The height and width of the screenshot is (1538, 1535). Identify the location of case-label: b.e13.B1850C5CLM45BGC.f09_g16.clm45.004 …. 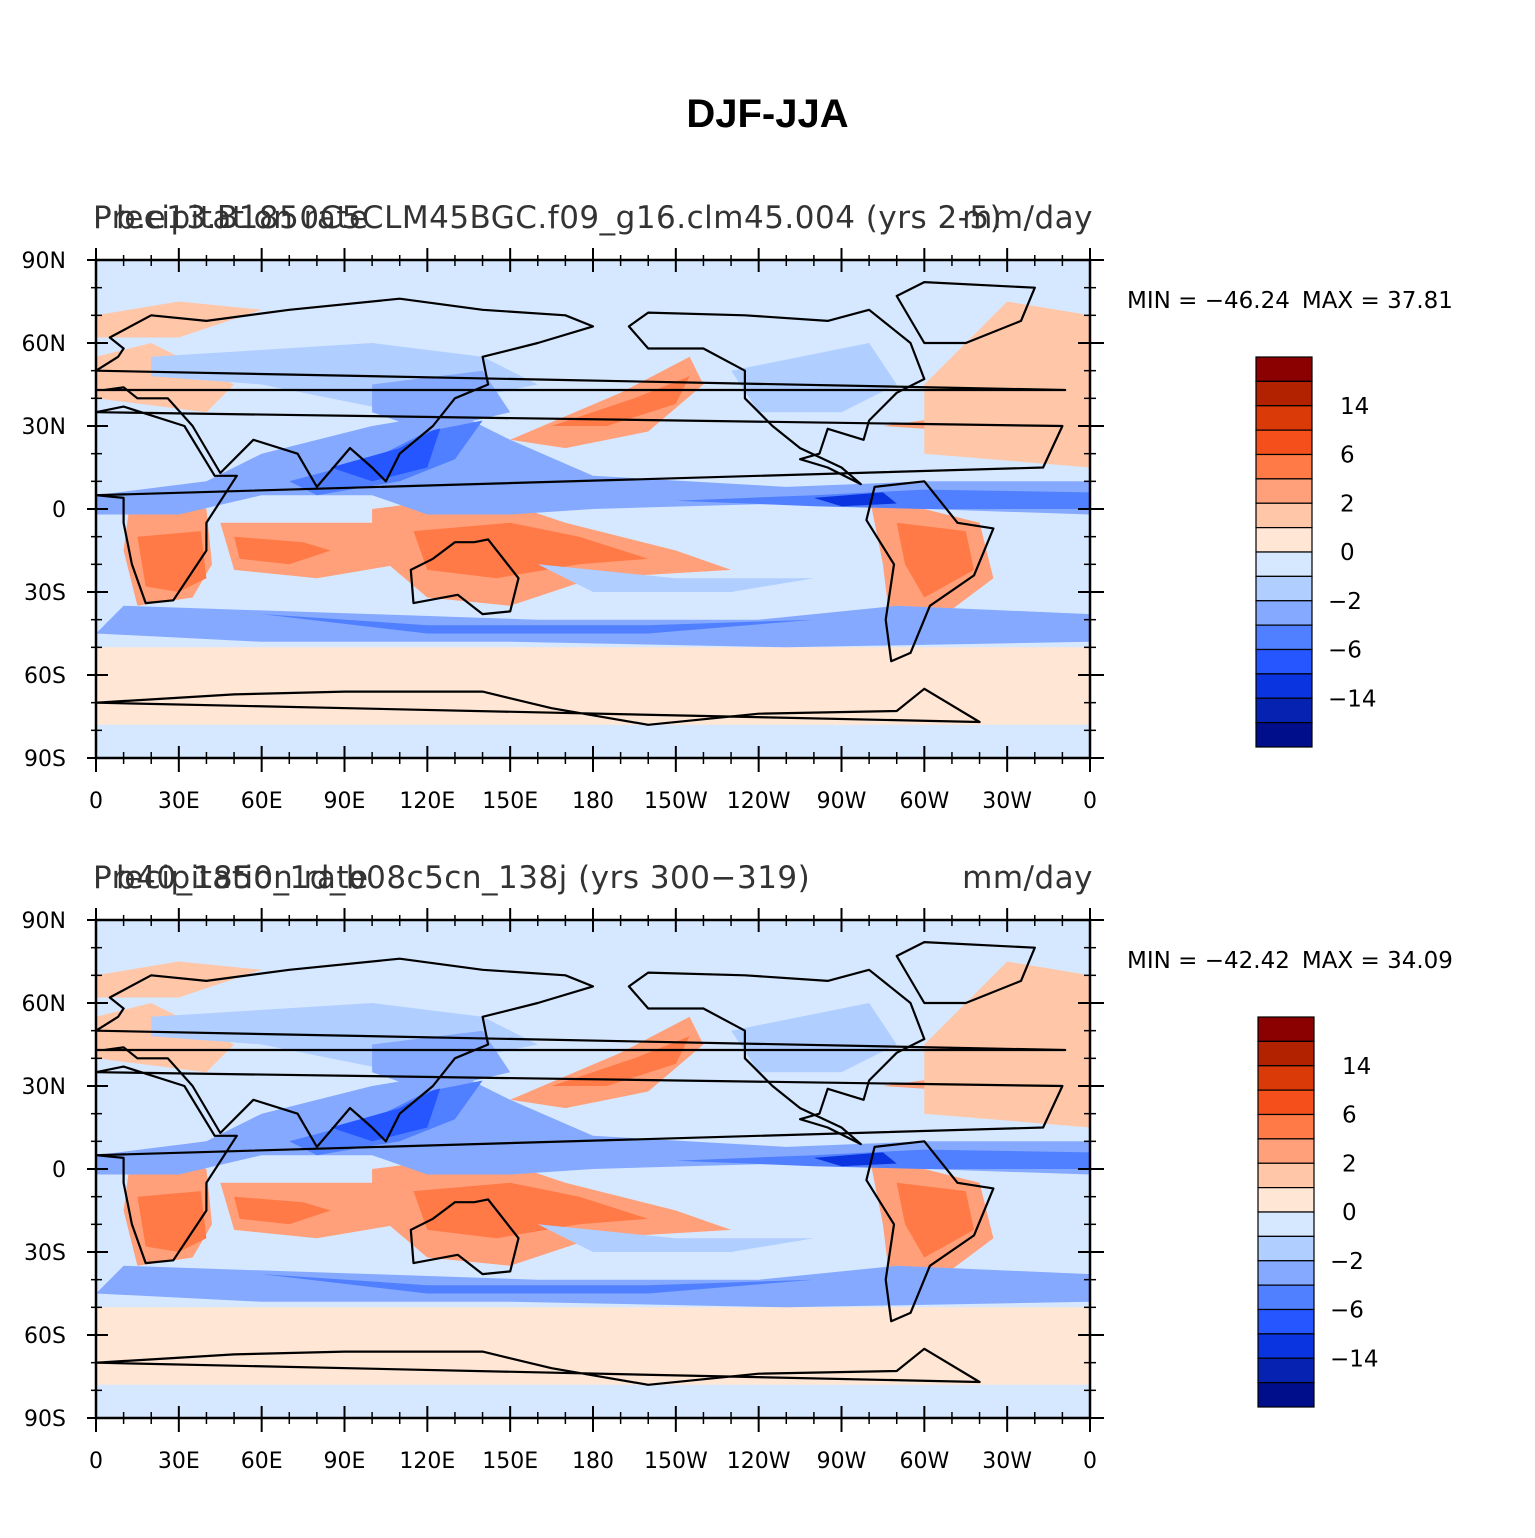
(559, 218).